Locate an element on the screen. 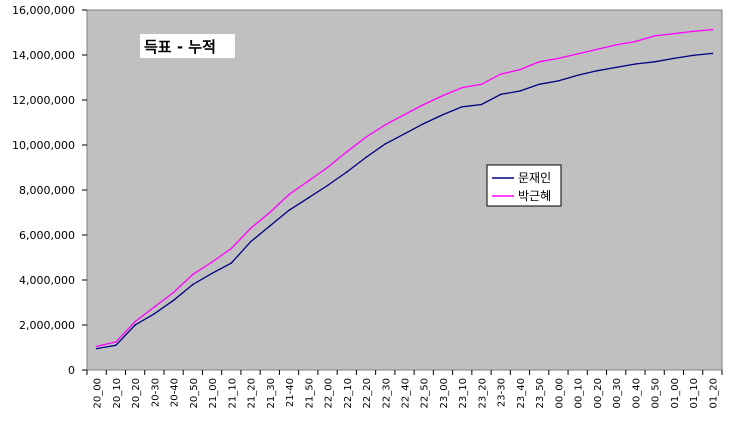 This screenshot has height=425, width=729. x-tick-label: 20_10 is located at coordinates (117, 393).